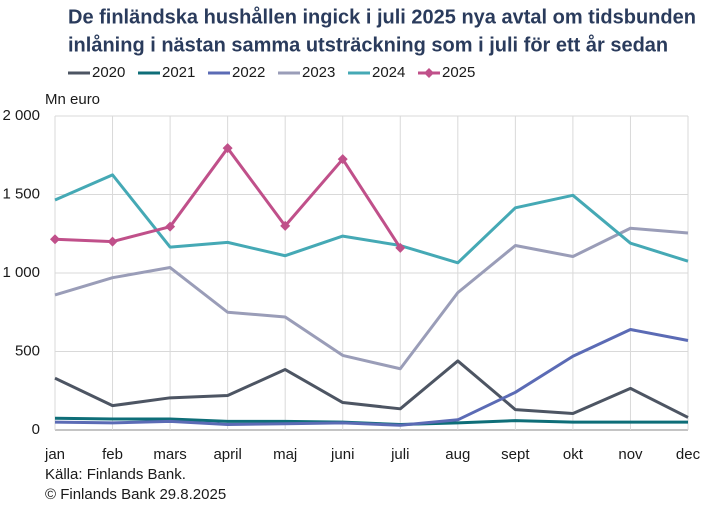 The image size is (720, 522). I want to click on copyright-note: © Finlands Bank 29.8.2025, so click(135, 494).